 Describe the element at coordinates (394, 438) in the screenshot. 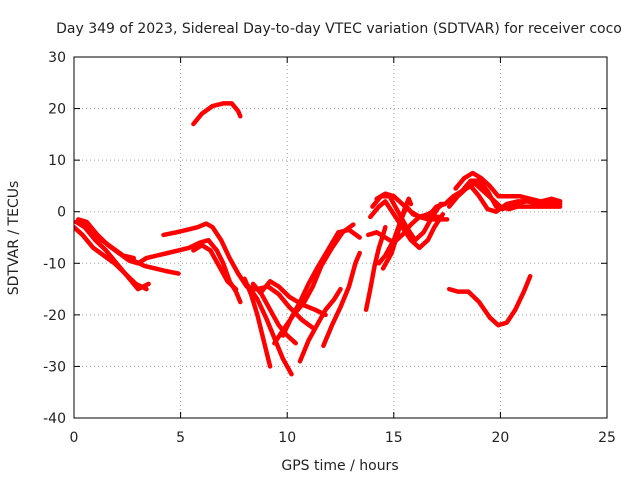

I see `x-tick-label: 15` at that location.